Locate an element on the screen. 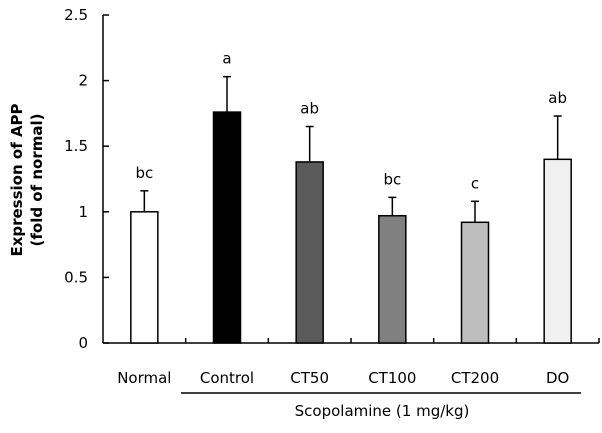 The width and height of the screenshot is (602, 433). bar-ct100 is located at coordinates (392, 279).